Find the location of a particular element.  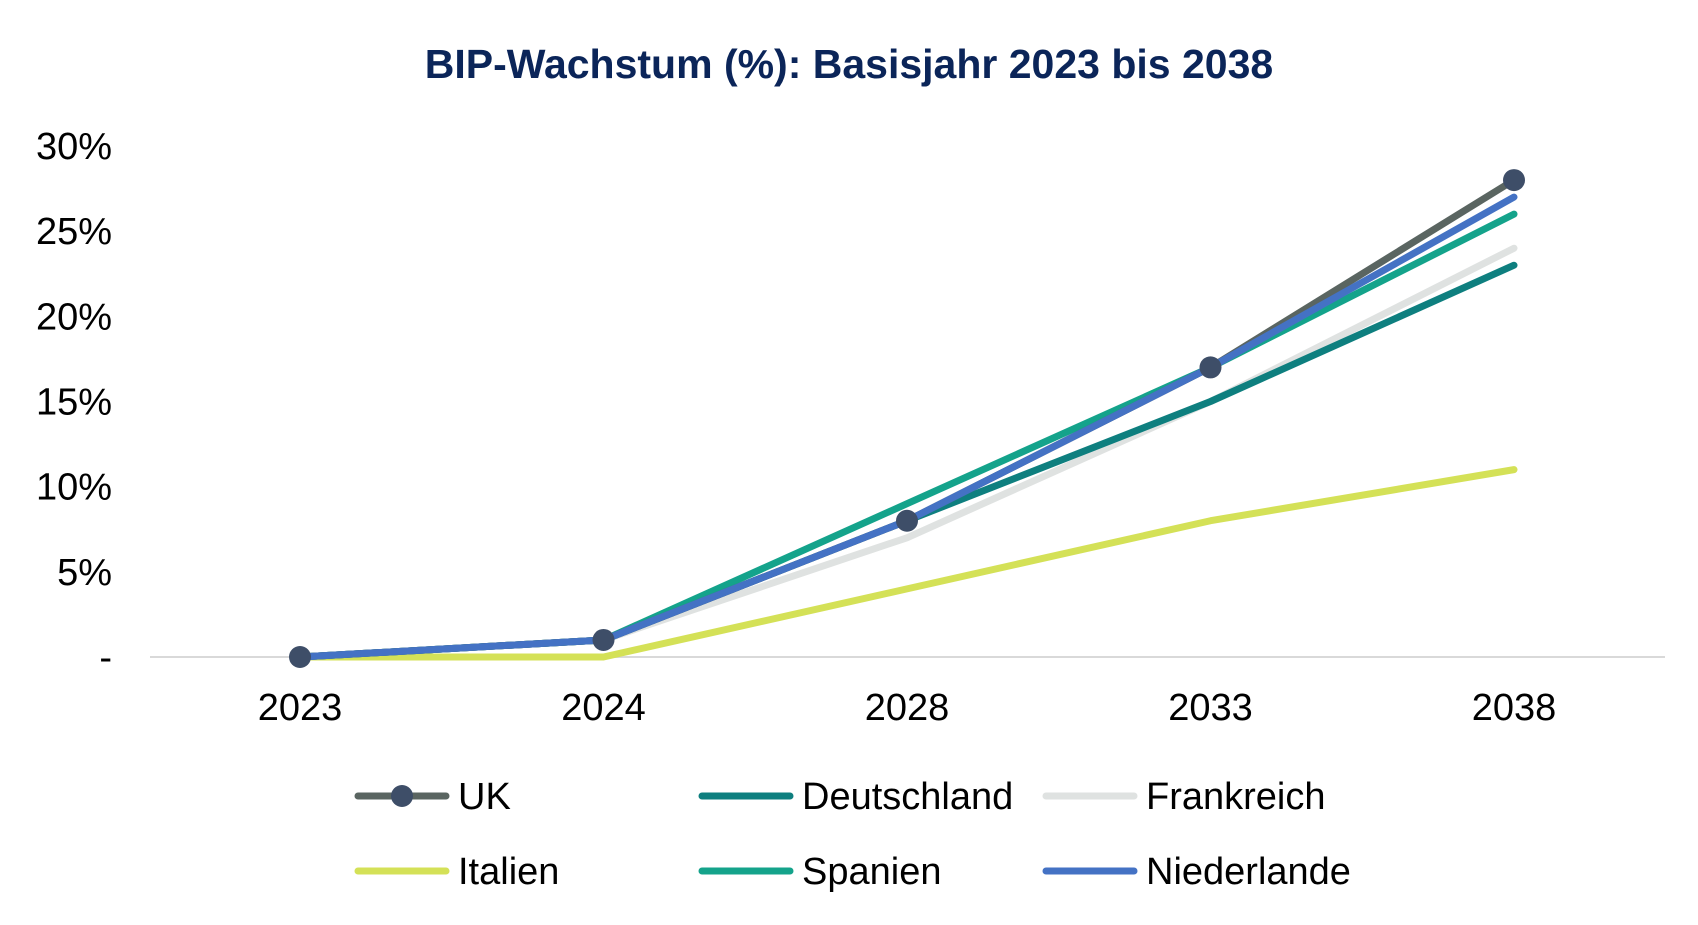

y-tick-label: - is located at coordinates (105, 658).